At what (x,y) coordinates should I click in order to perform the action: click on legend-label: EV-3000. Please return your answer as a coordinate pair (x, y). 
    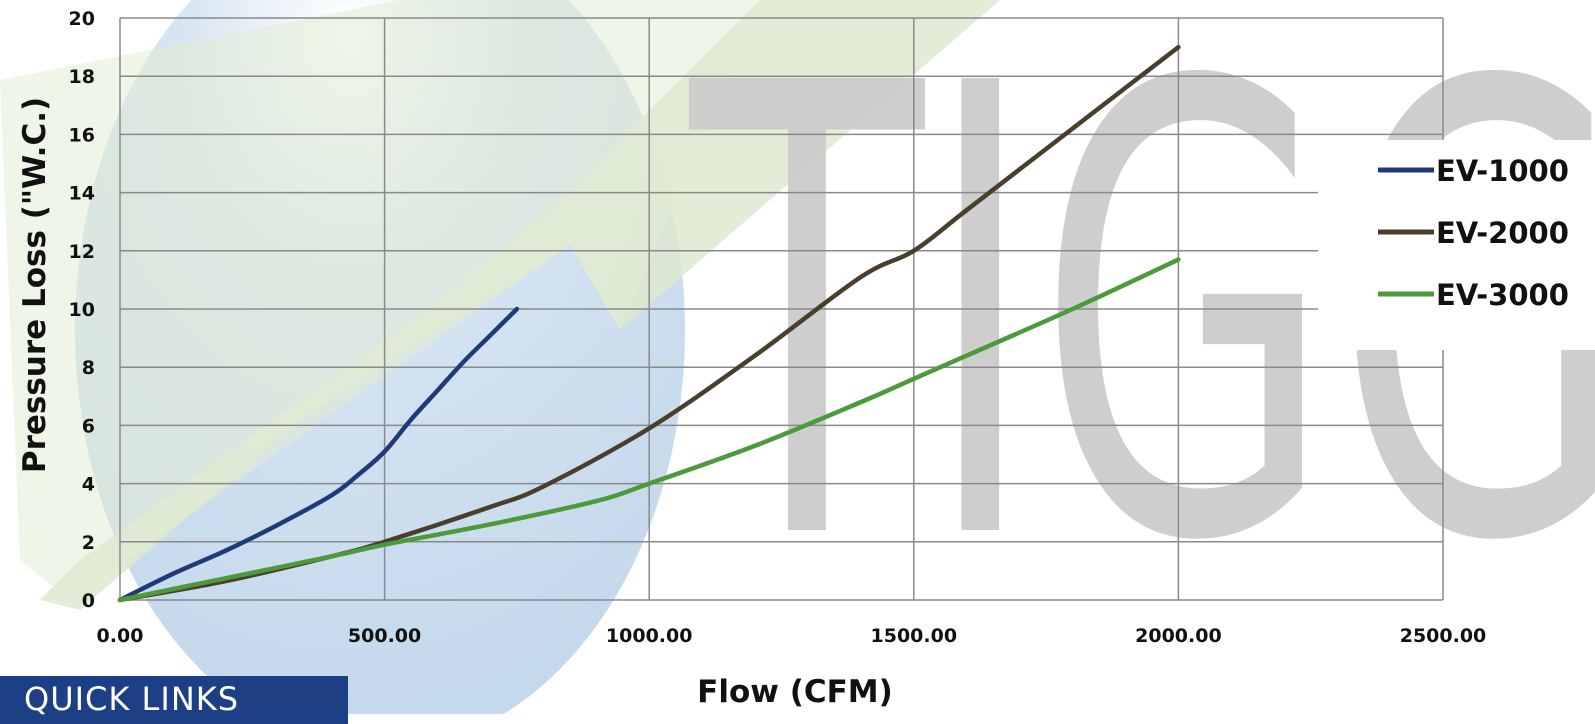
    Looking at the image, I should click on (1502, 295).